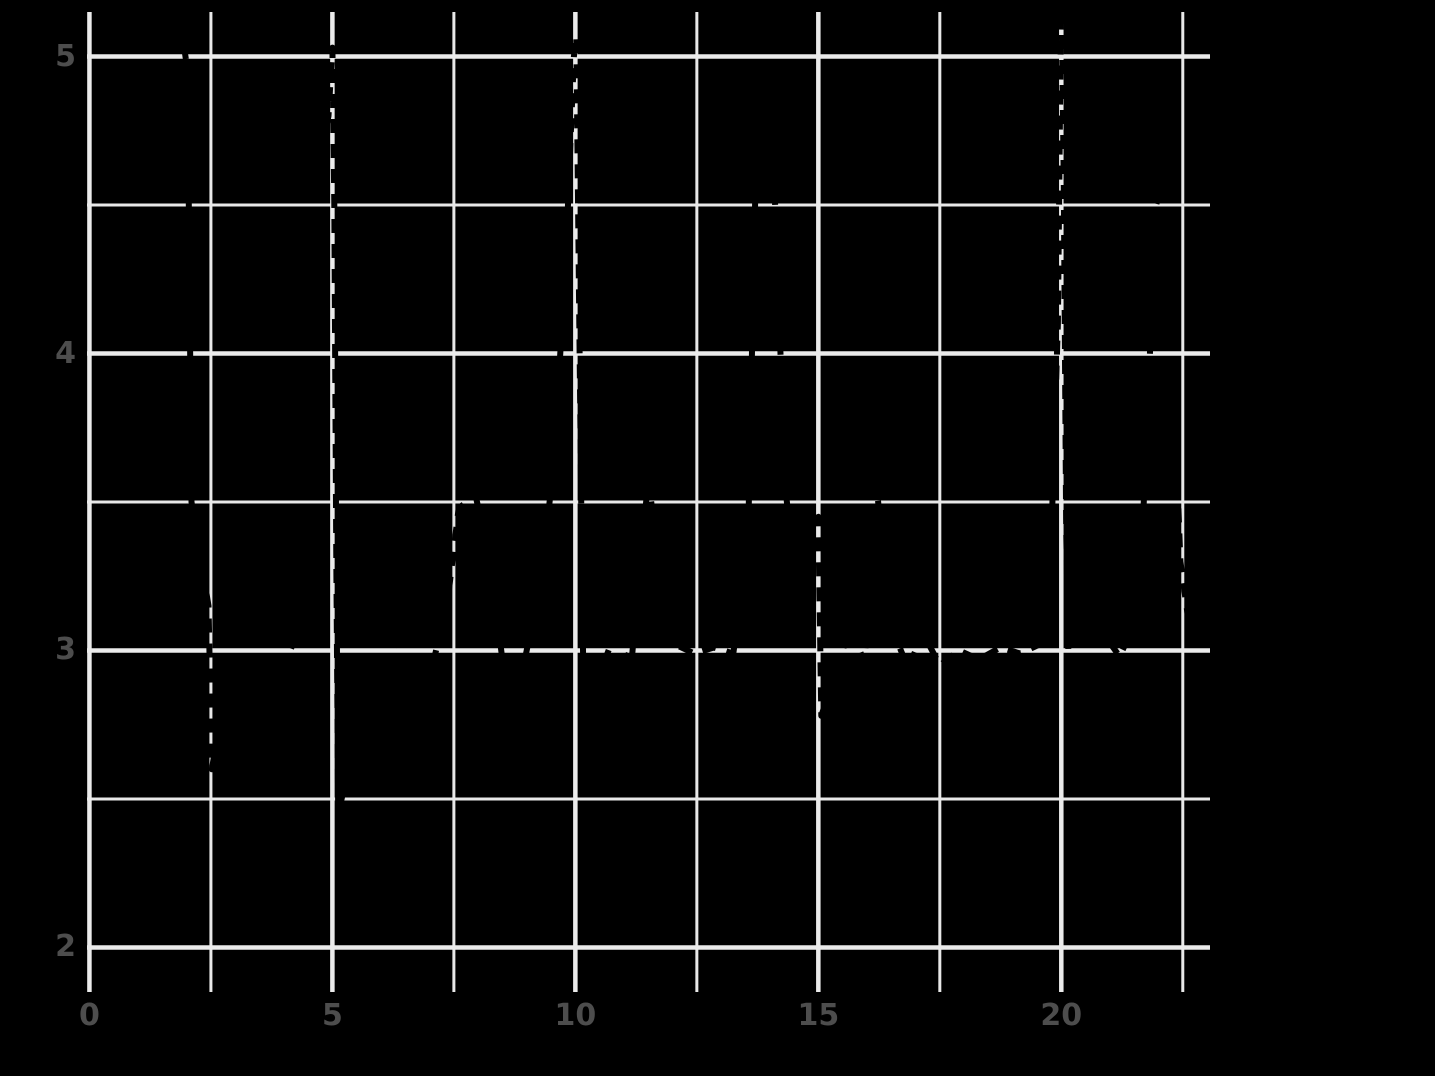 This screenshot has width=1435, height=1076. Describe the element at coordinates (332, 1015) in the screenshot. I see `x-axis-tick-label: 5` at that location.